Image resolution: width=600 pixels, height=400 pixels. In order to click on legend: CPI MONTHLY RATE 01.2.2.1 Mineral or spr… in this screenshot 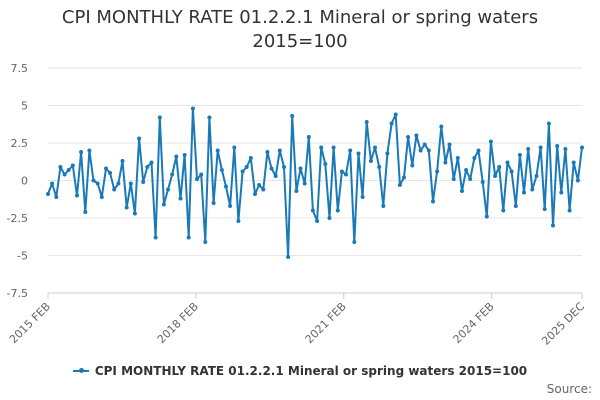, I will do `click(300, 371)`.